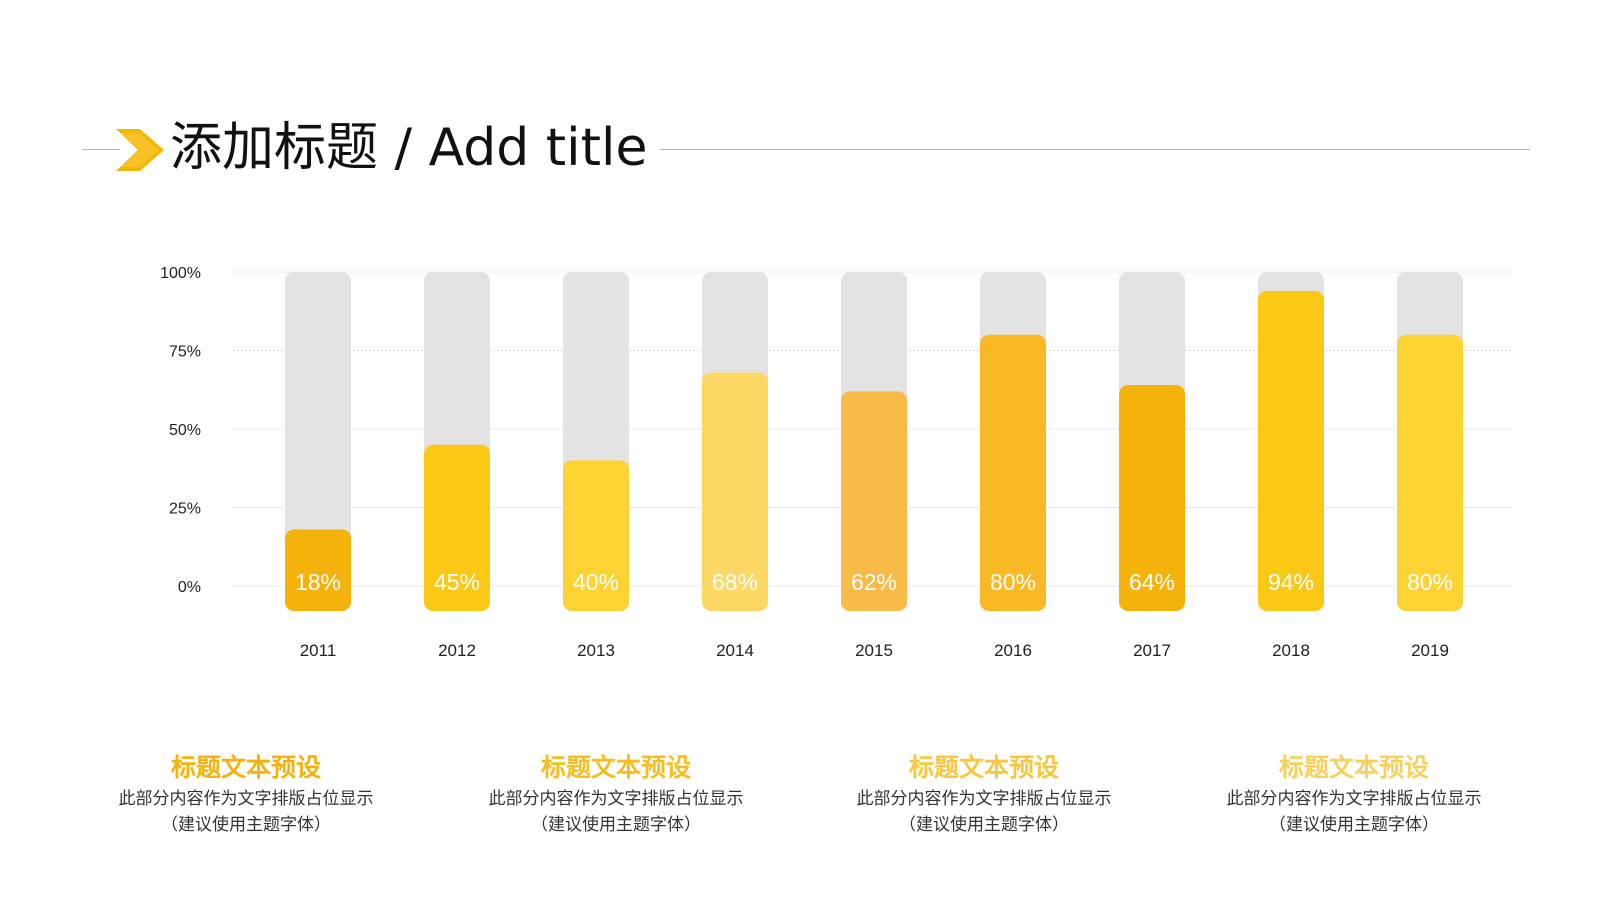 Image resolution: width=1600 pixels, height=900 pixels. What do you see at coordinates (1291, 450) in the screenshot?
I see `bar-2018` at bounding box center [1291, 450].